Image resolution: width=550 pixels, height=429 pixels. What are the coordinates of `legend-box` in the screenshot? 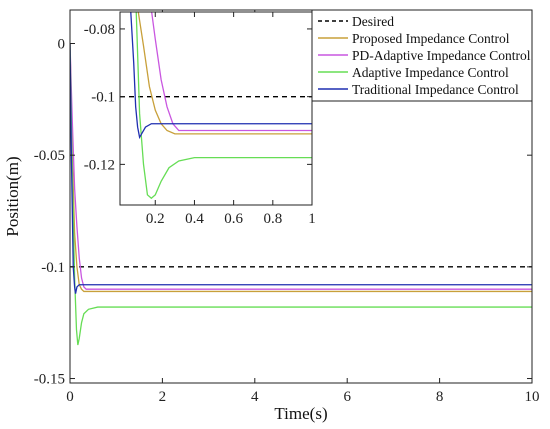 It's located at (422, 55).